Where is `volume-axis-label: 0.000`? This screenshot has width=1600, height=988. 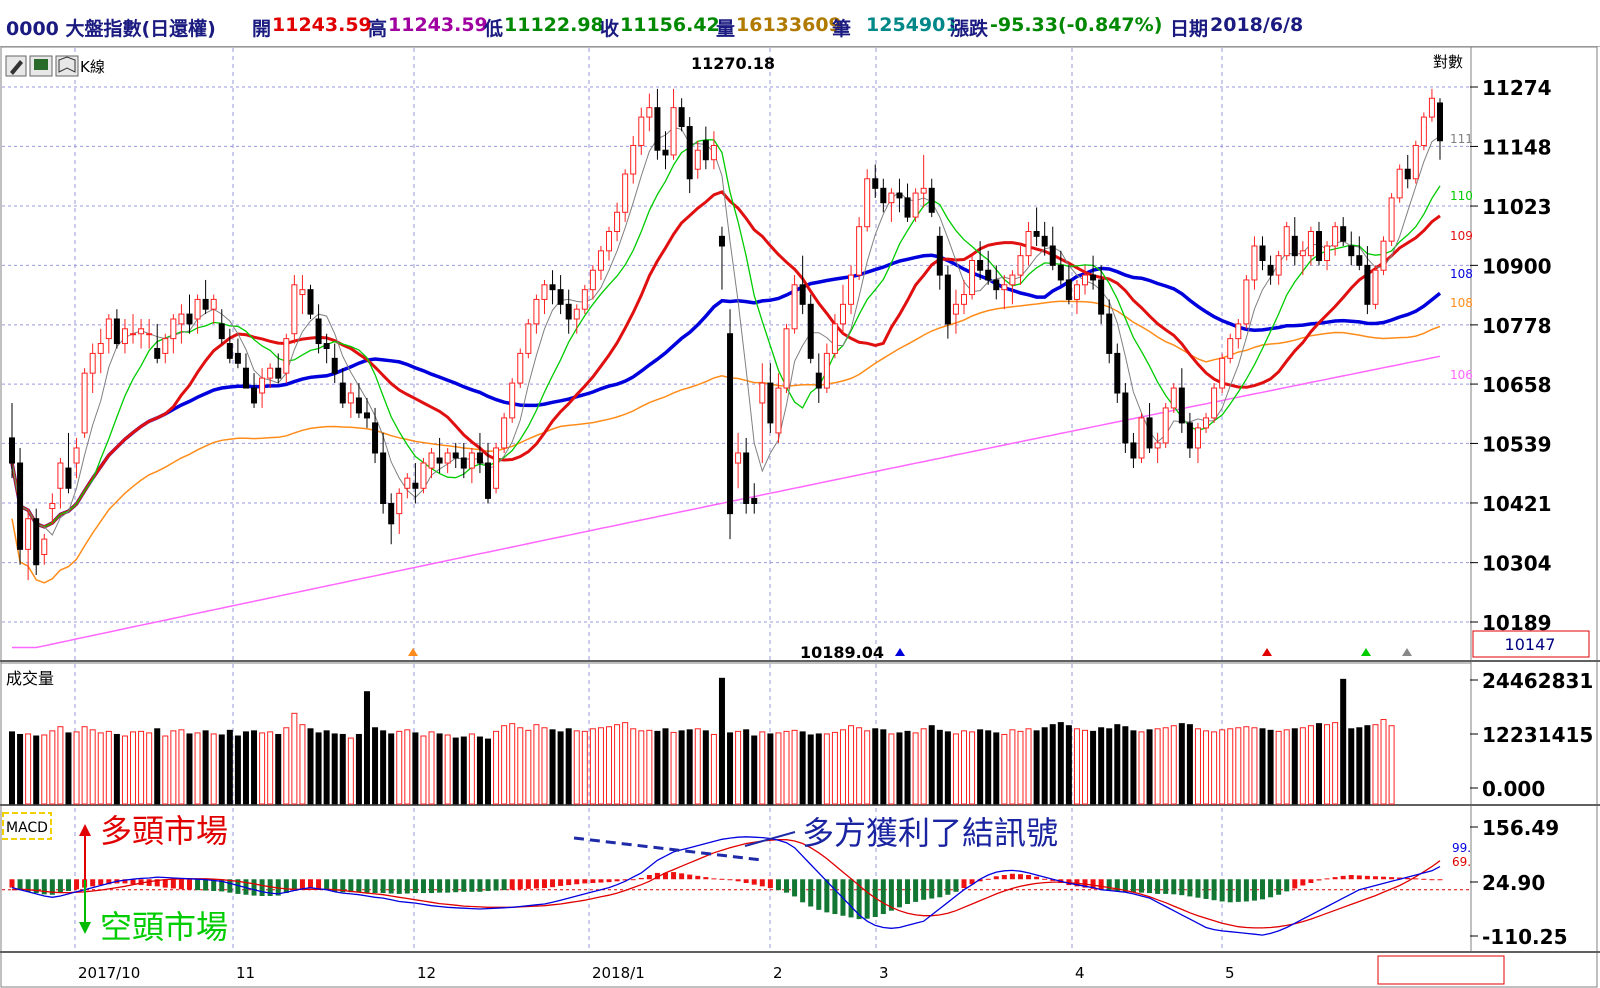
volume-axis-label: 0.000 is located at coordinates (1513, 789).